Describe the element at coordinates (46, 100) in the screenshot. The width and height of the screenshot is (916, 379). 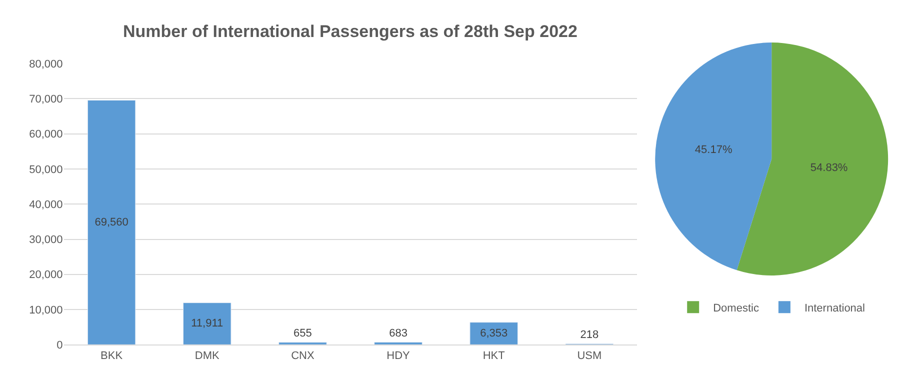
I see `y-tick-label: 70,000` at that location.